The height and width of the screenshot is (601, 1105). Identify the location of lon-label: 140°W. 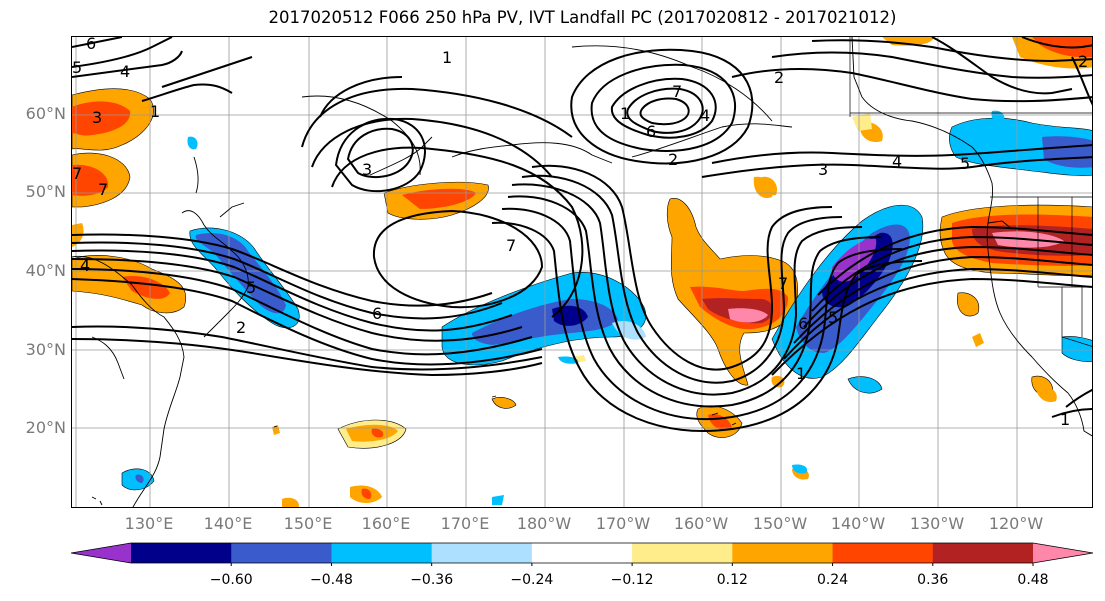
(858, 523).